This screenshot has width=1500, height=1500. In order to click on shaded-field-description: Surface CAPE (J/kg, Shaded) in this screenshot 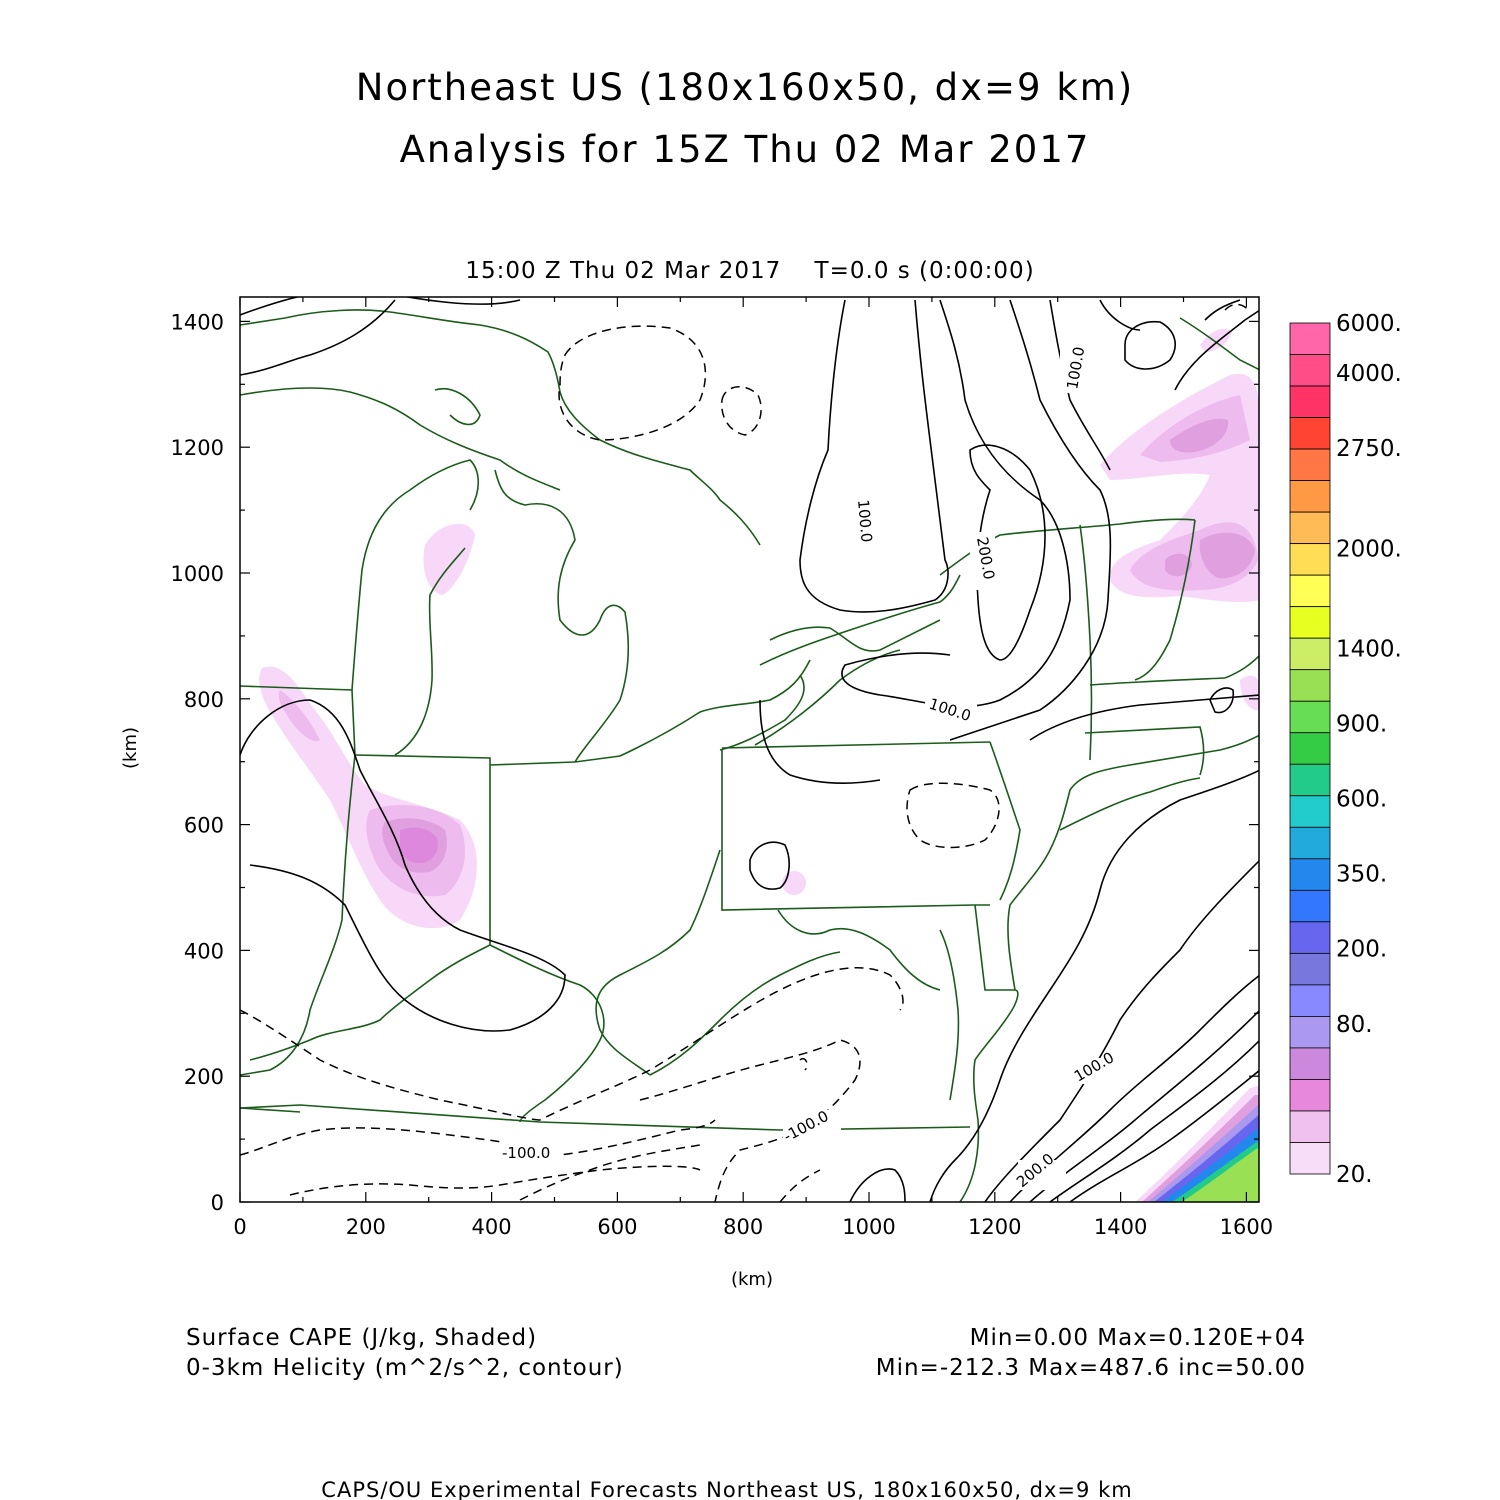, I will do `click(361, 1338)`.